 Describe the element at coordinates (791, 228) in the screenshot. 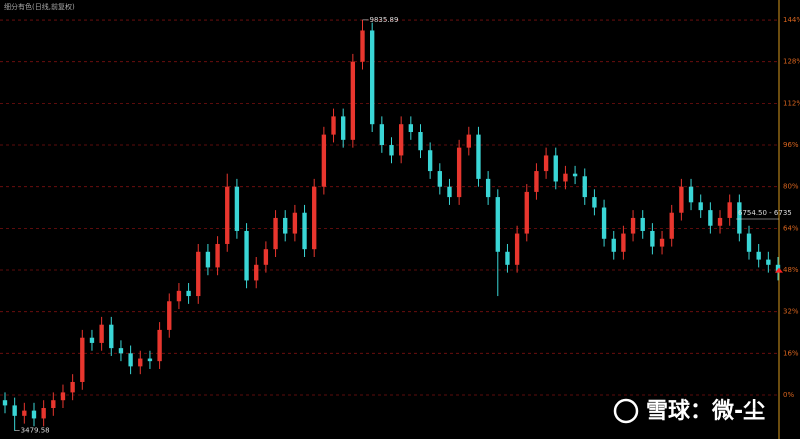

I see `y-tick-label: 64%` at that location.